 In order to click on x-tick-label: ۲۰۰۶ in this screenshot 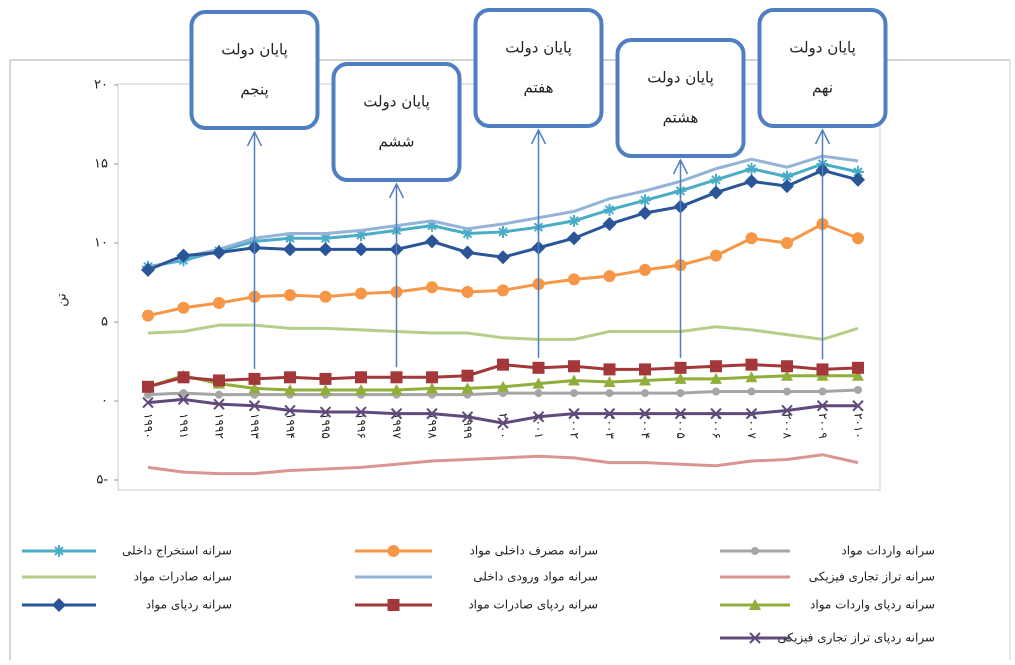, I will do `click(717, 426)`.